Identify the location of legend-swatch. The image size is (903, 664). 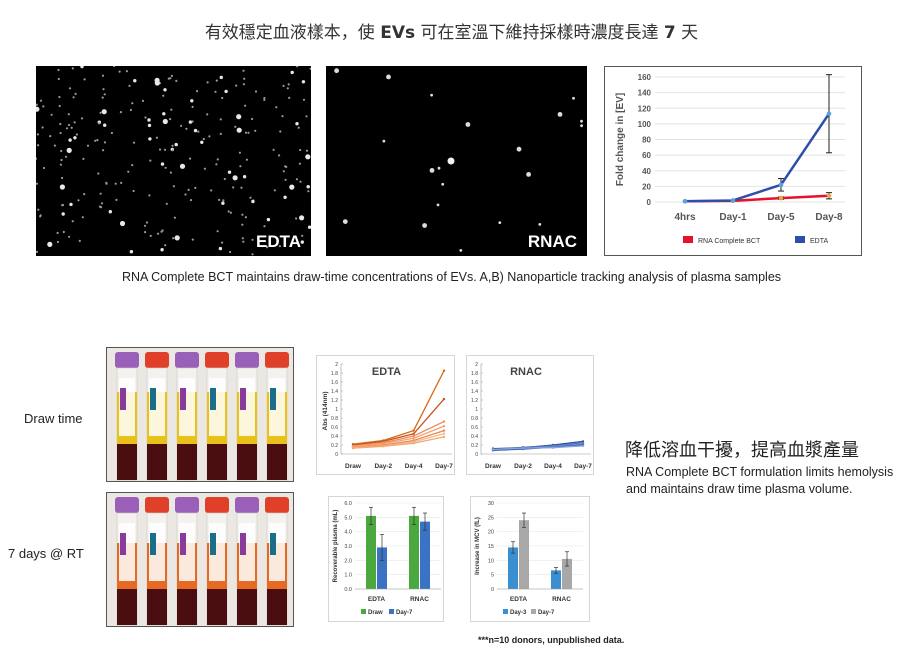
(505, 611).